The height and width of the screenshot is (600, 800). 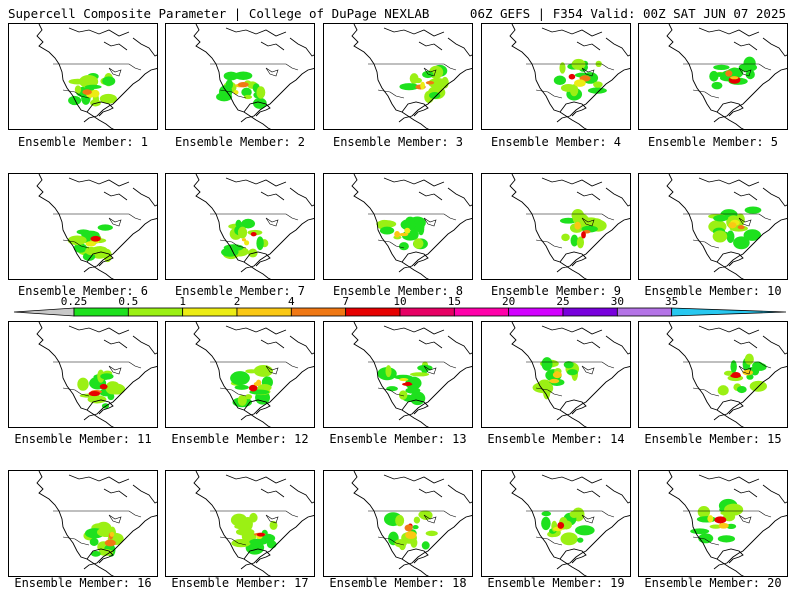 What do you see at coordinates (556, 439) in the screenshot?
I see `panel-label: Ensemble Member: 14` at bounding box center [556, 439].